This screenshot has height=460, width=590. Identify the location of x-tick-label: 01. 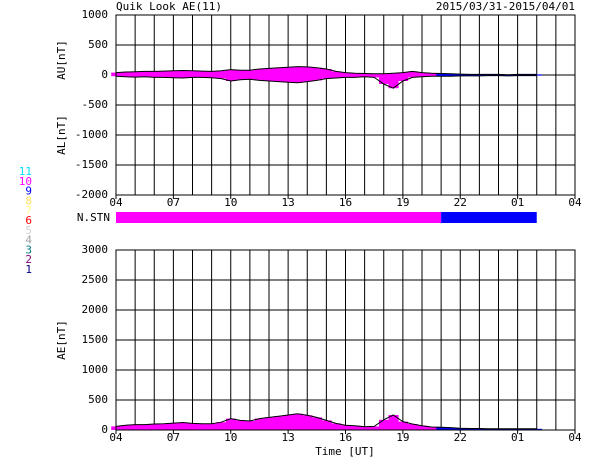
(517, 437).